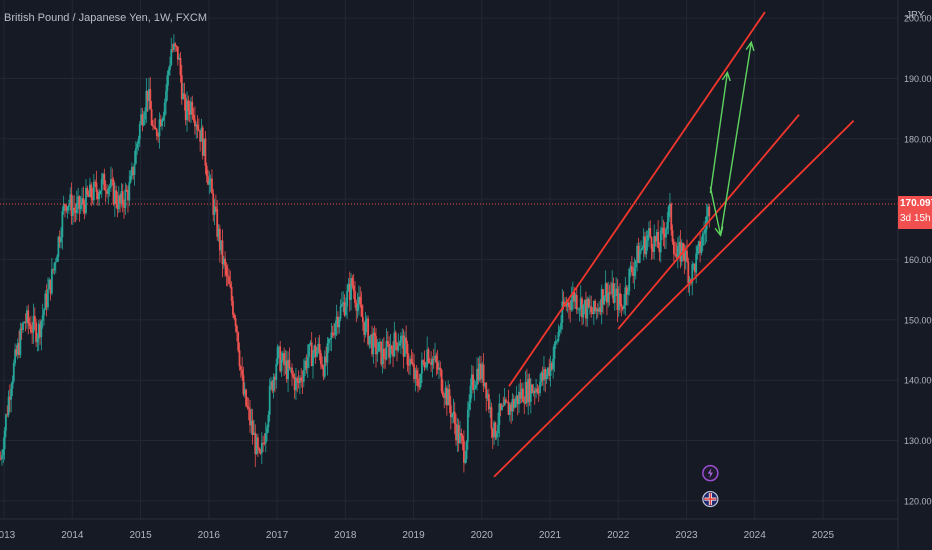  I want to click on time-axis-background, so click(466, 534).